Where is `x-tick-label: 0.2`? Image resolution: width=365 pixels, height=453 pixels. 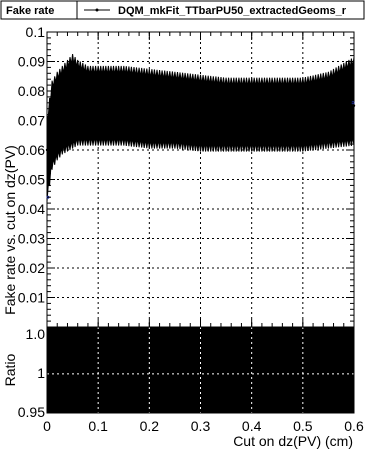
x-tick-label: 0.2 is located at coordinates (150, 426).